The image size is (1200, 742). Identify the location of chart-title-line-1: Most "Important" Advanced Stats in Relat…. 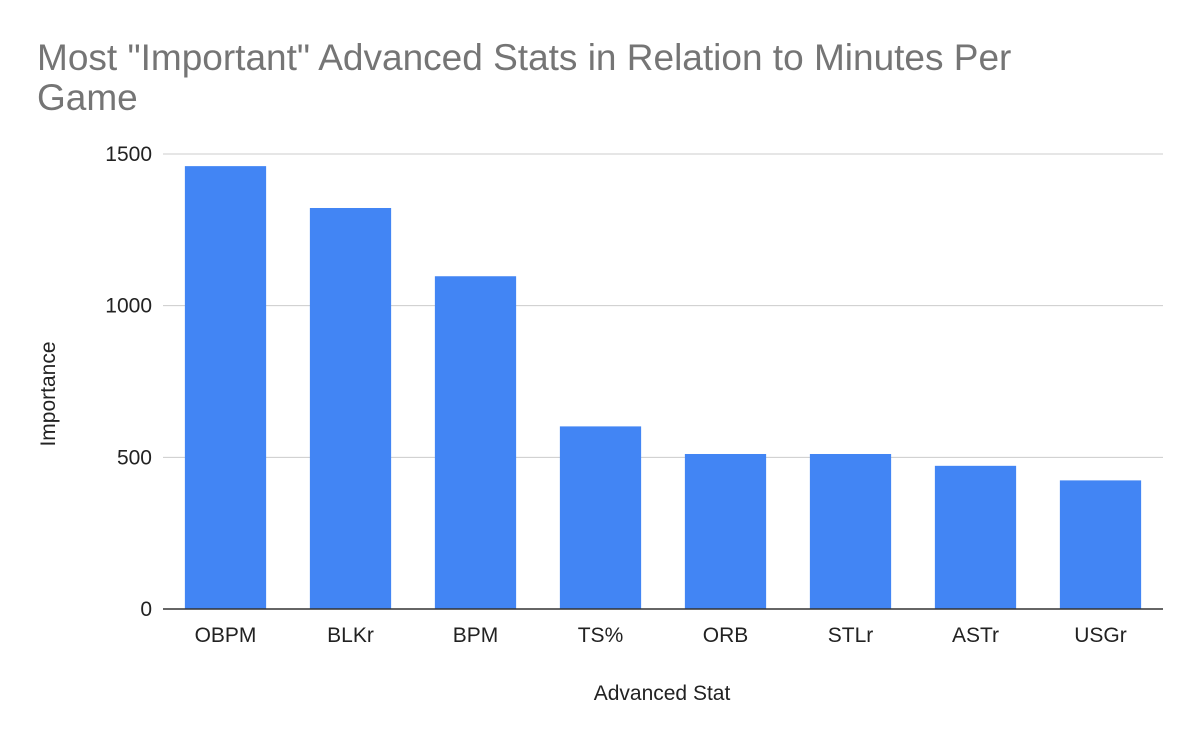
(524, 57).